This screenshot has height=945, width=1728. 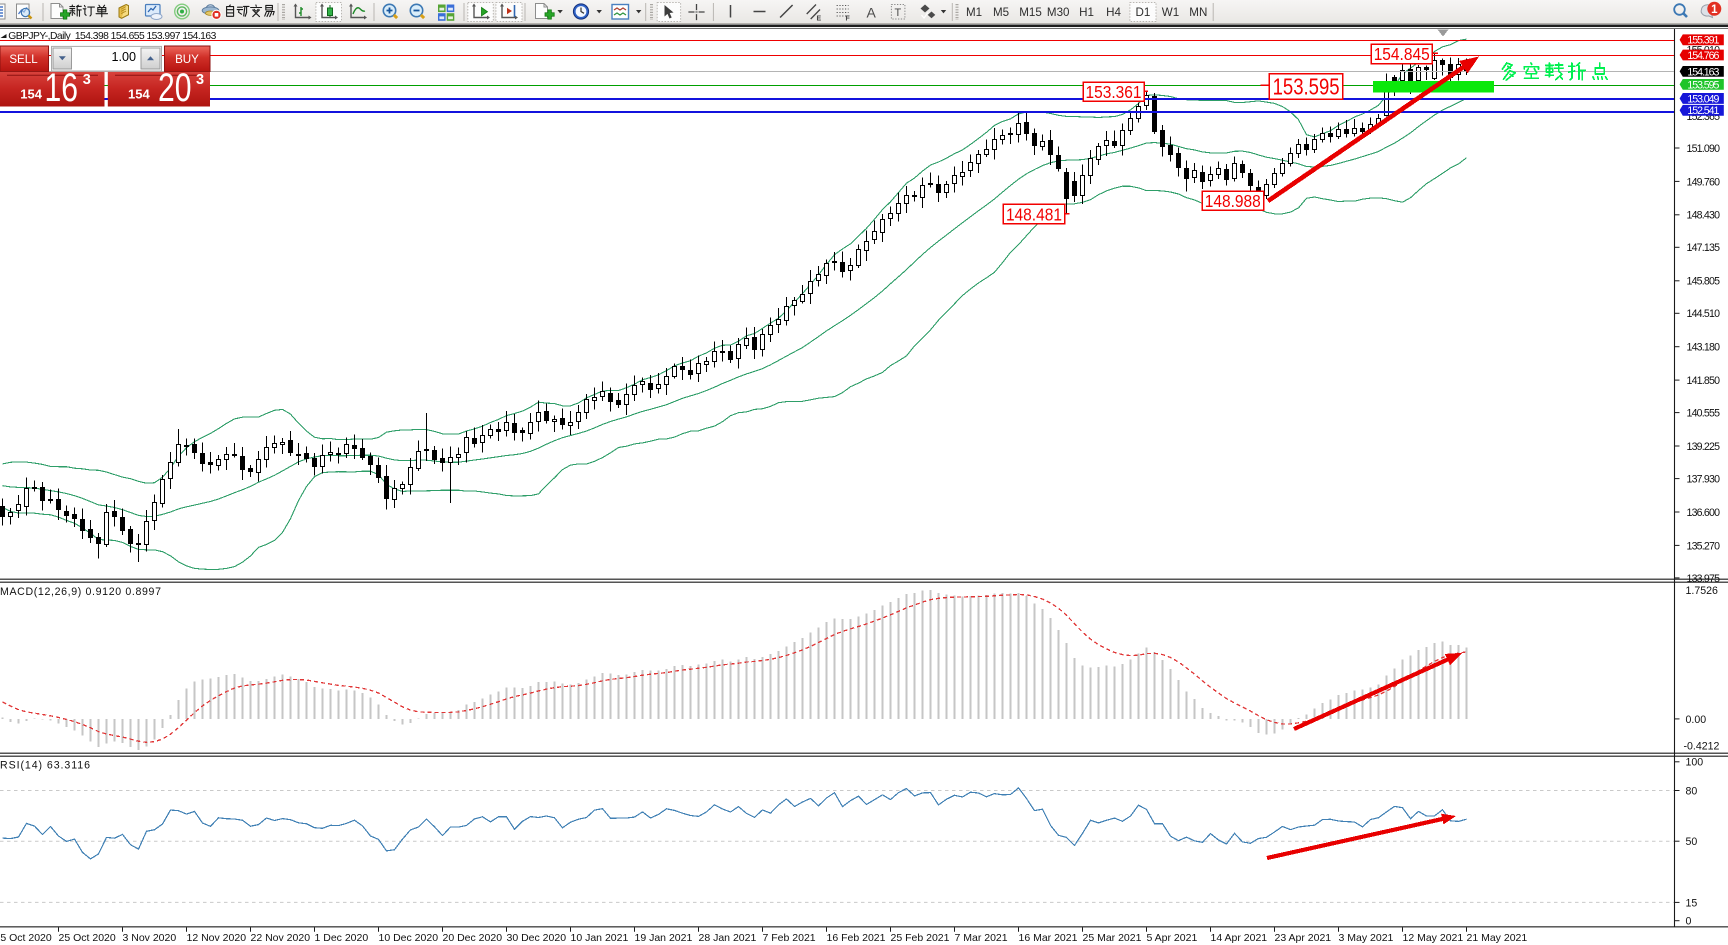 What do you see at coordinates (23, 59) in the screenshot?
I see `svg-text: SELL` at bounding box center [23, 59].